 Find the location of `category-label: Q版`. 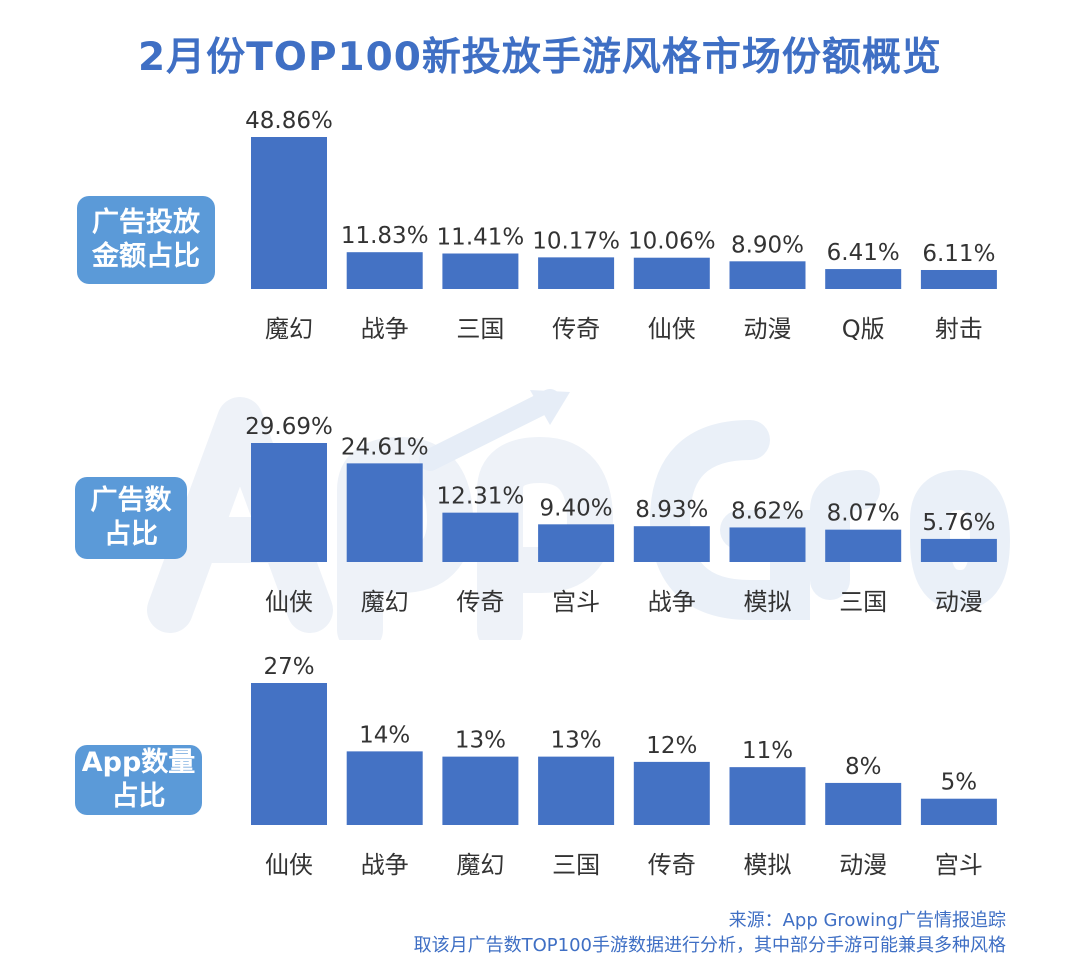

category-label: Q版 is located at coordinates (863, 329).